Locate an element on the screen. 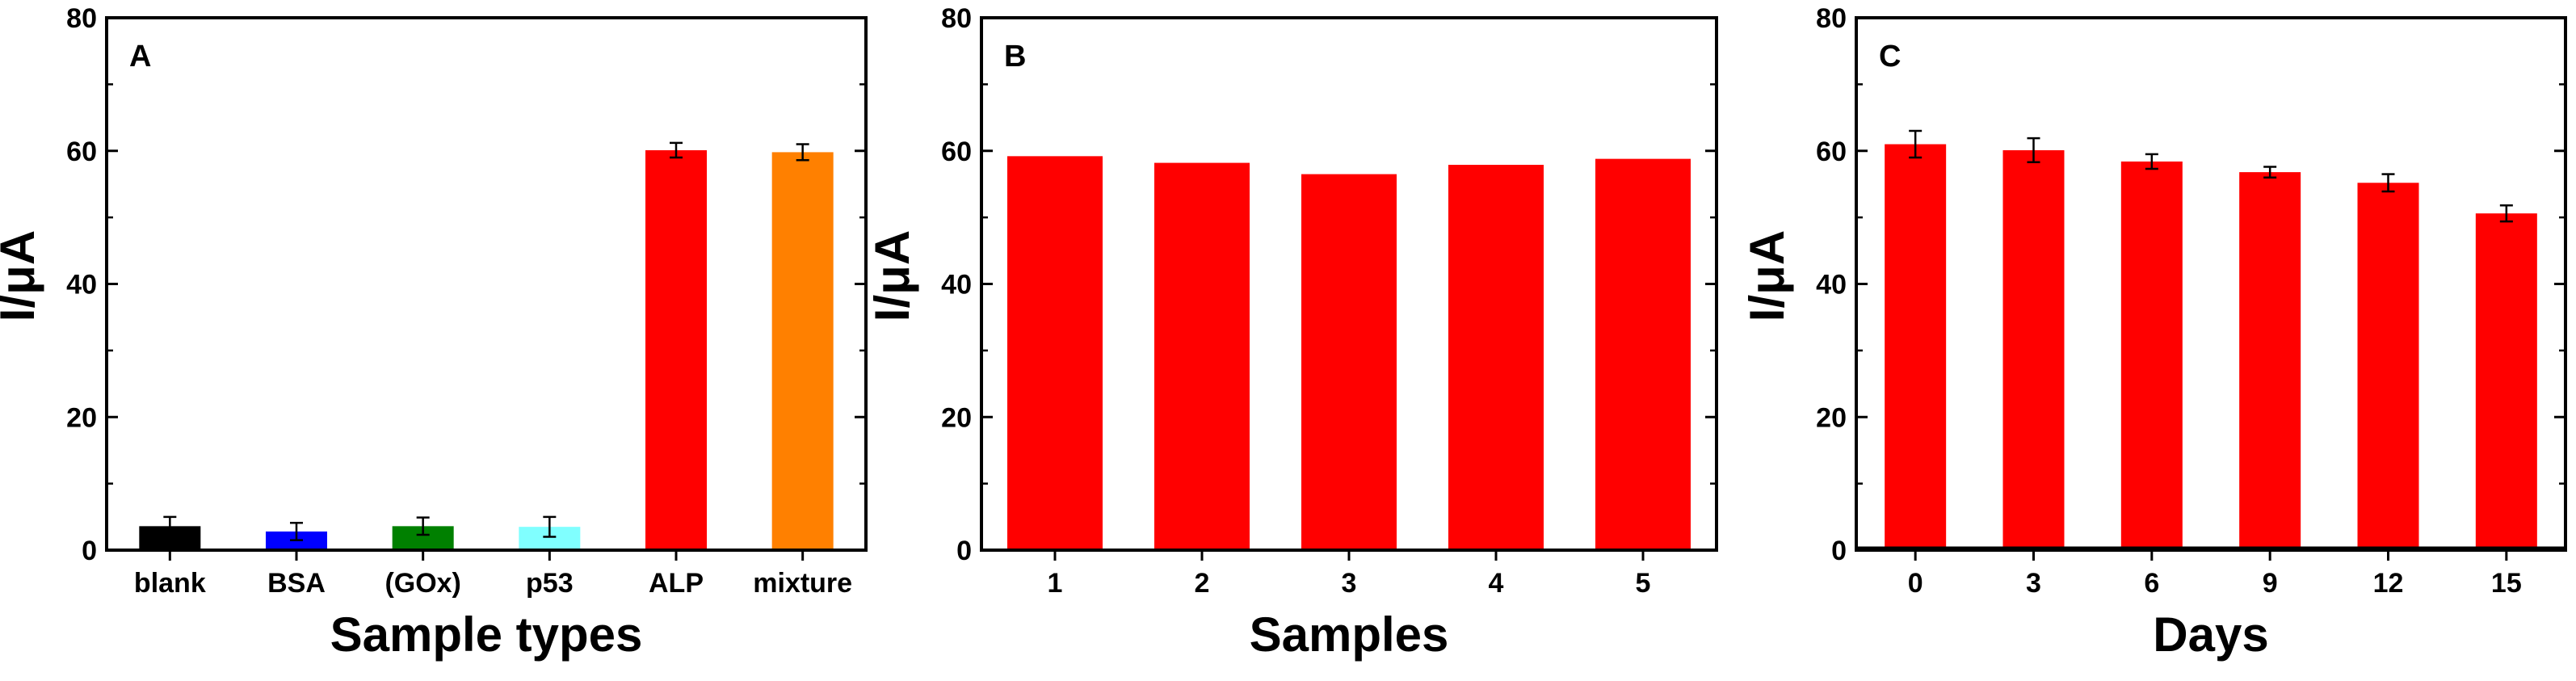 The height and width of the screenshot is (681, 2576). x-tick-label: BSA is located at coordinates (296, 583).